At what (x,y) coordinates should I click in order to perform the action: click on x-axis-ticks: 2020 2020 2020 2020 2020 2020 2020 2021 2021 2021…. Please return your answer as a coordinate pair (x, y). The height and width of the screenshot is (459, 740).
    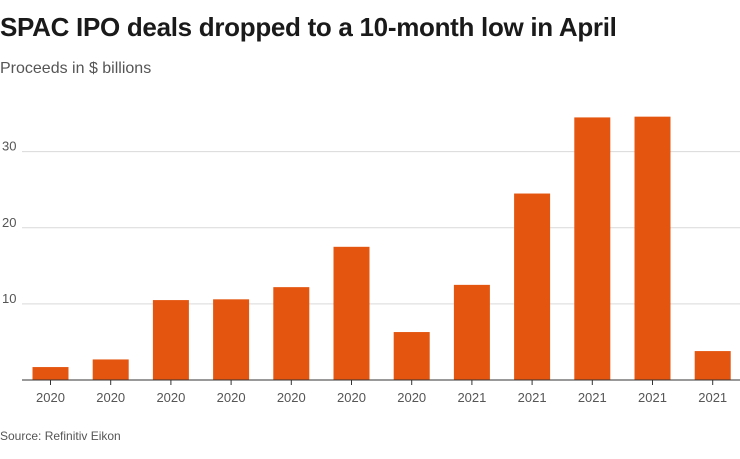
    Looking at the image, I should click on (381, 392).